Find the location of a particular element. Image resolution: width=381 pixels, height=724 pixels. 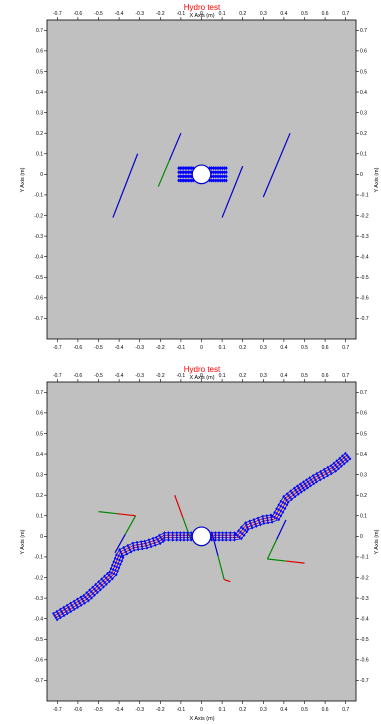

chart-title: Hydro test is located at coordinates (202, 369).